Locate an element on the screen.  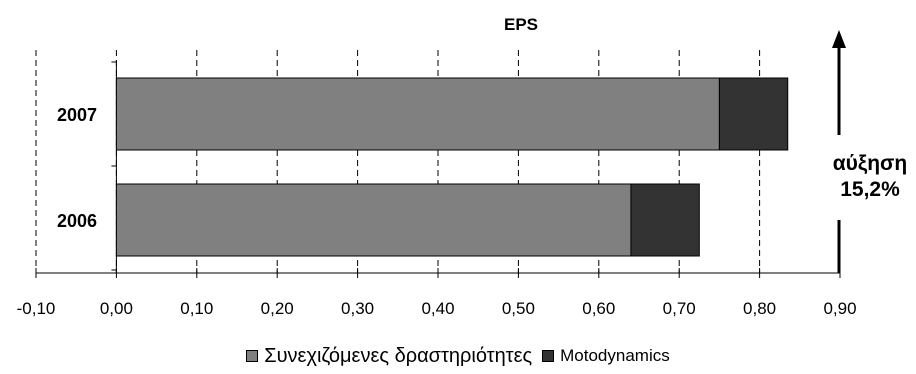
category-label: 2006 is located at coordinates (77, 221).